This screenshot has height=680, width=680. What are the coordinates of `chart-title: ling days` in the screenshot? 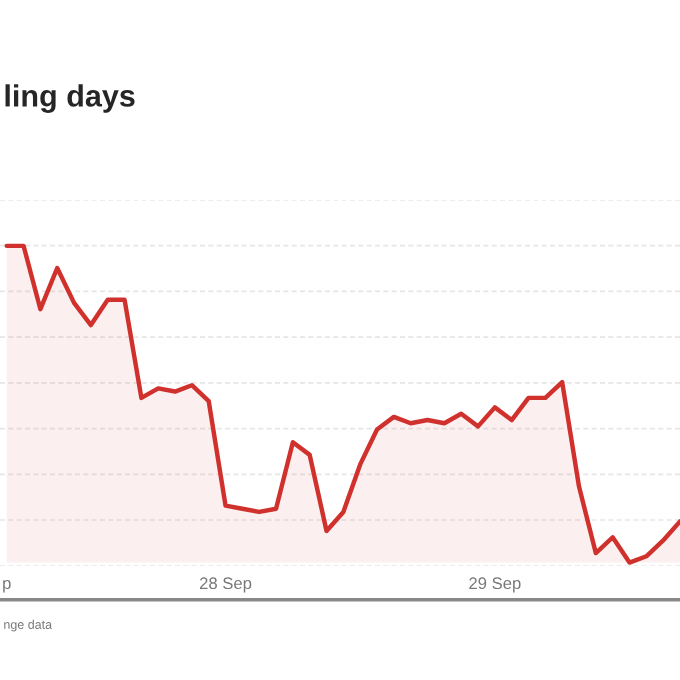 It's located at (70, 98).